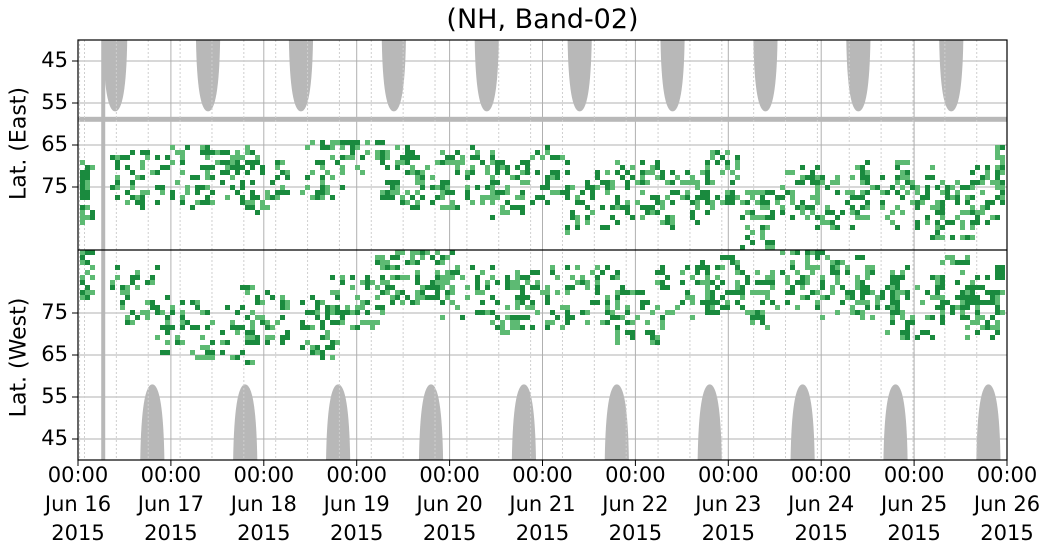 The width and height of the screenshot is (1051, 556). What do you see at coordinates (914, 475) in the screenshot?
I see `x-tick-label-time: 00:00` at bounding box center [914, 475].